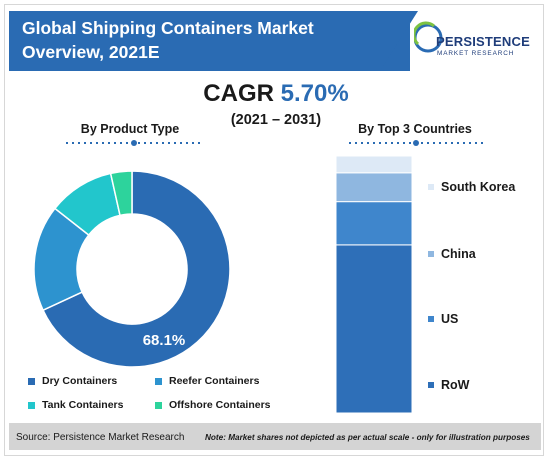 This screenshot has width=550, height=459. I want to click on stacked-bar-chart, so click(374, 284).